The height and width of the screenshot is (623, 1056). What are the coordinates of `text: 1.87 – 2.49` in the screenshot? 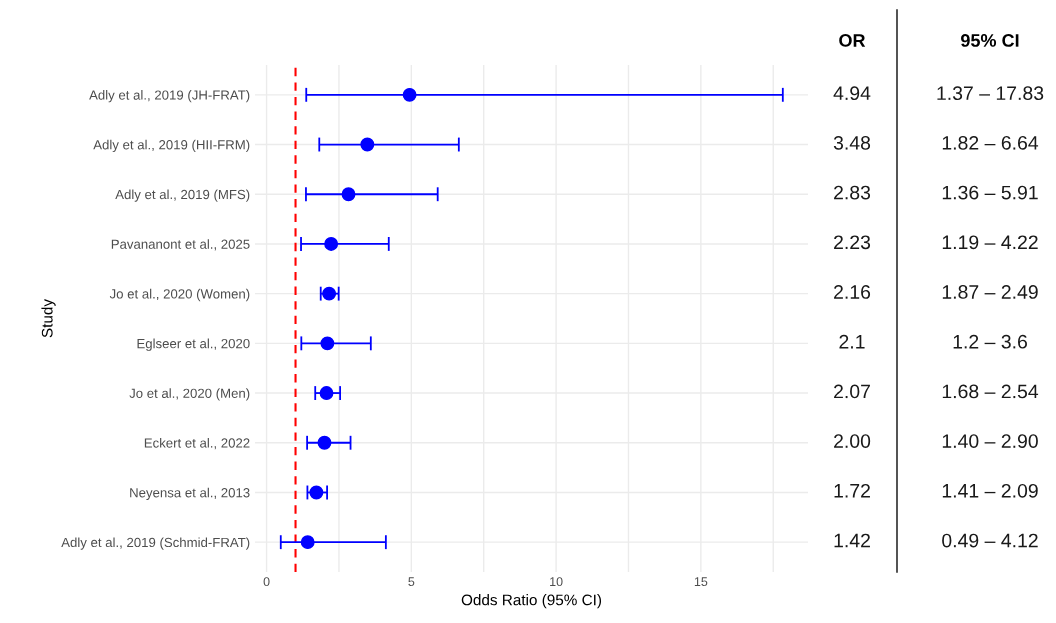 It's located at (990, 292).